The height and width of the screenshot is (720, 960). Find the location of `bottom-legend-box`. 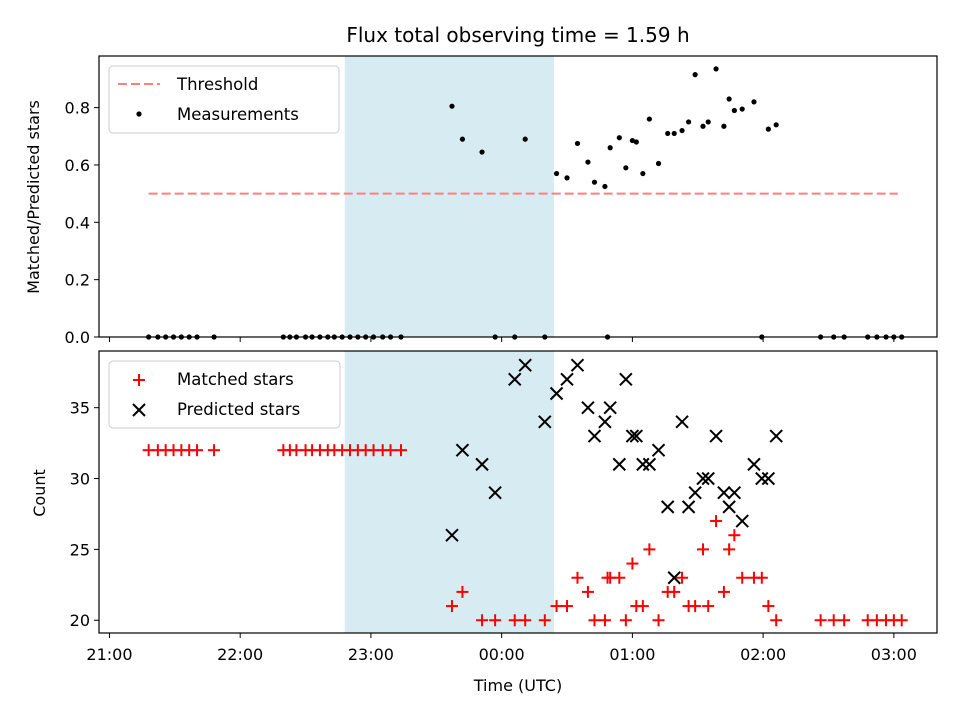

bottom-legend-box is located at coordinates (224, 394).